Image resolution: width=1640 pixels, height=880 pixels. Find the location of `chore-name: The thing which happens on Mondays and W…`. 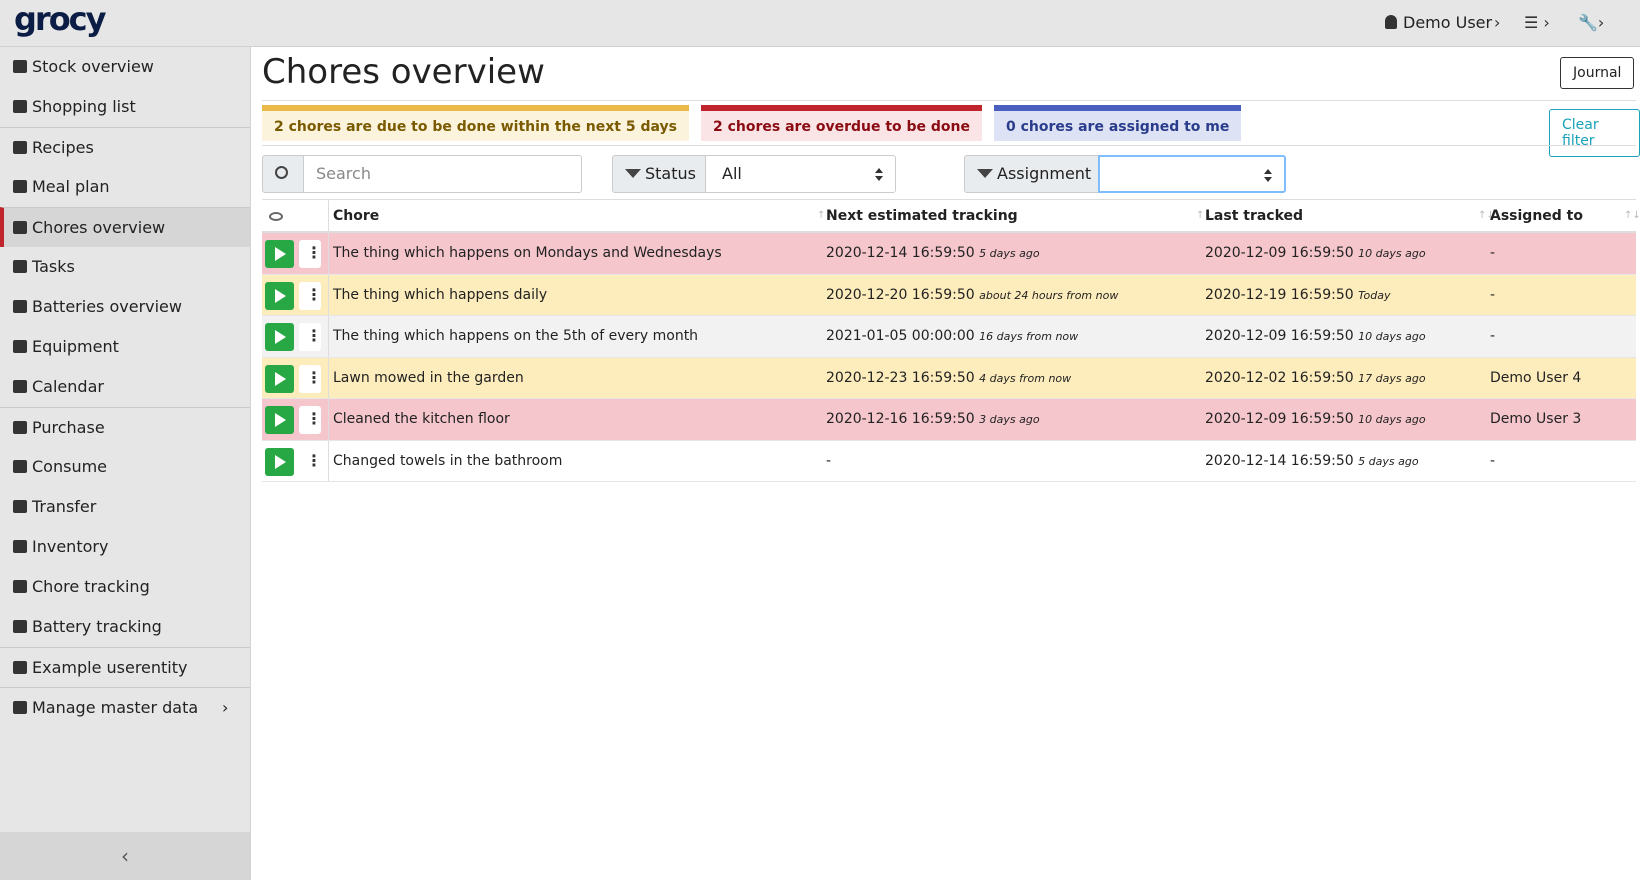

chore-name: The thing which happens on Mondays and W… is located at coordinates (527, 253).